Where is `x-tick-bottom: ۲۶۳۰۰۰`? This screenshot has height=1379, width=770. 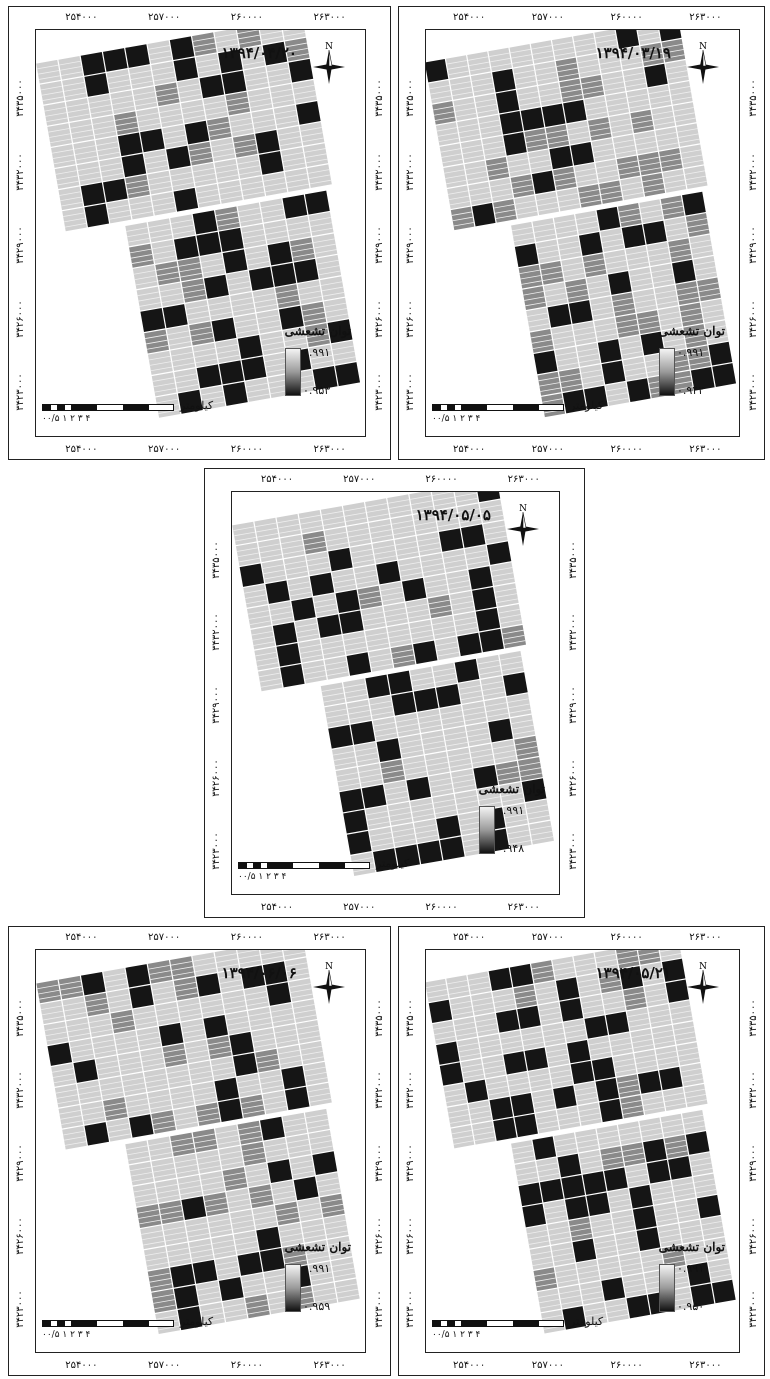 x-tick-bottom: ۲۶۳۰۰۰ is located at coordinates (329, 449).